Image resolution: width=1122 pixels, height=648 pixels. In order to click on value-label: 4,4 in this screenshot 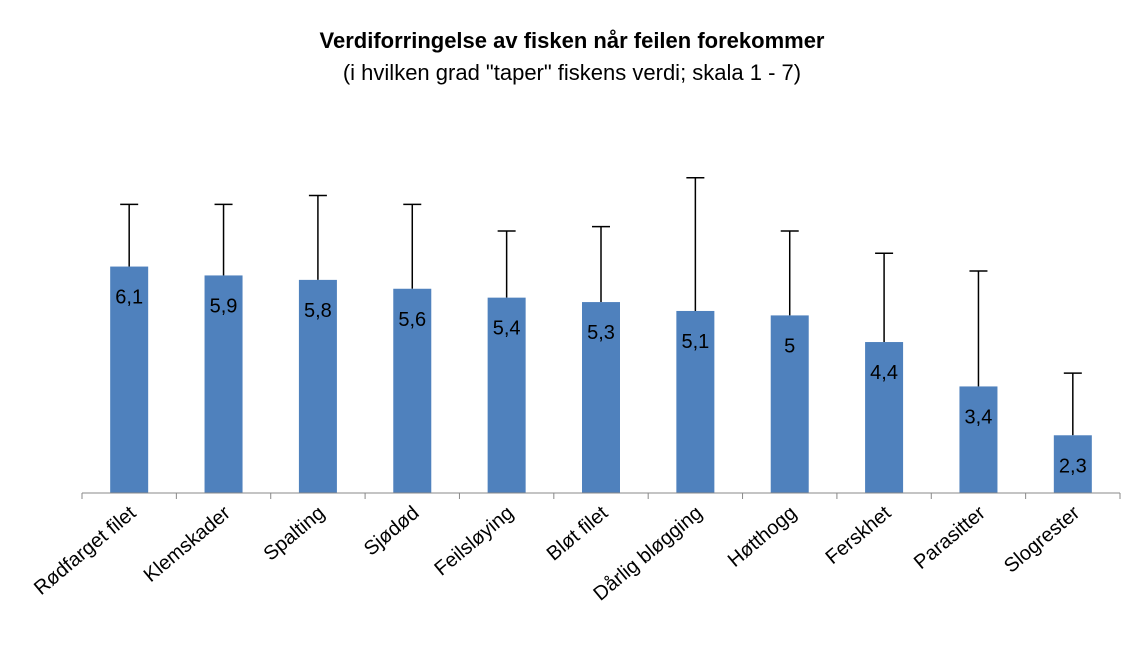, I will do `click(884, 373)`.